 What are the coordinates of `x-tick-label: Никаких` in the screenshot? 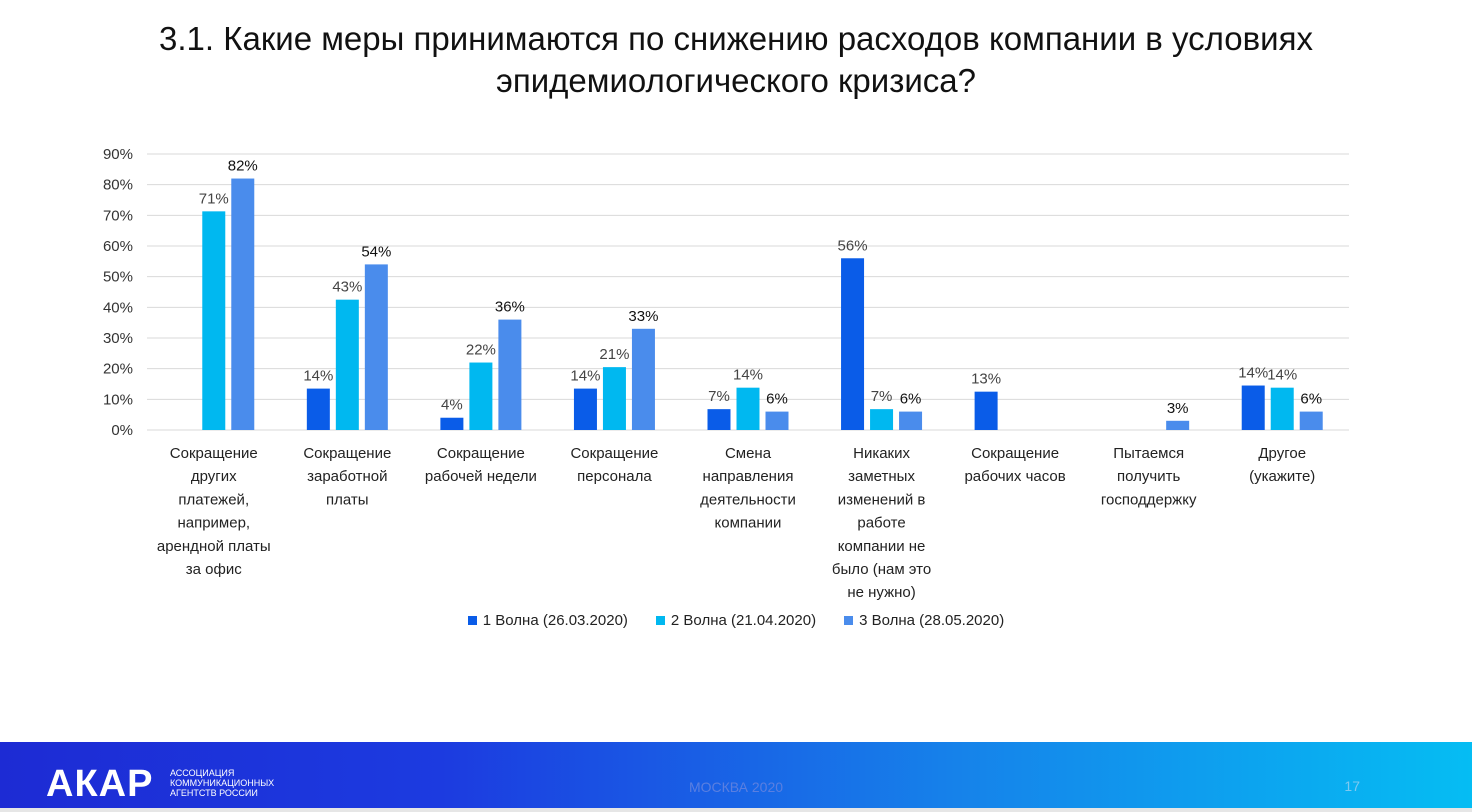 It's located at (881, 453).